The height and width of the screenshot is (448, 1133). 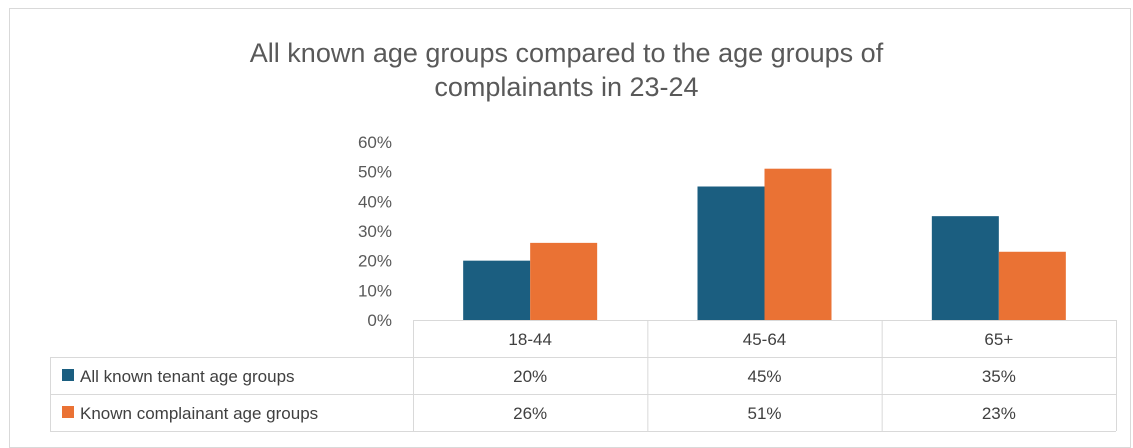 I want to click on data-cell: 45%, so click(x=764, y=376).